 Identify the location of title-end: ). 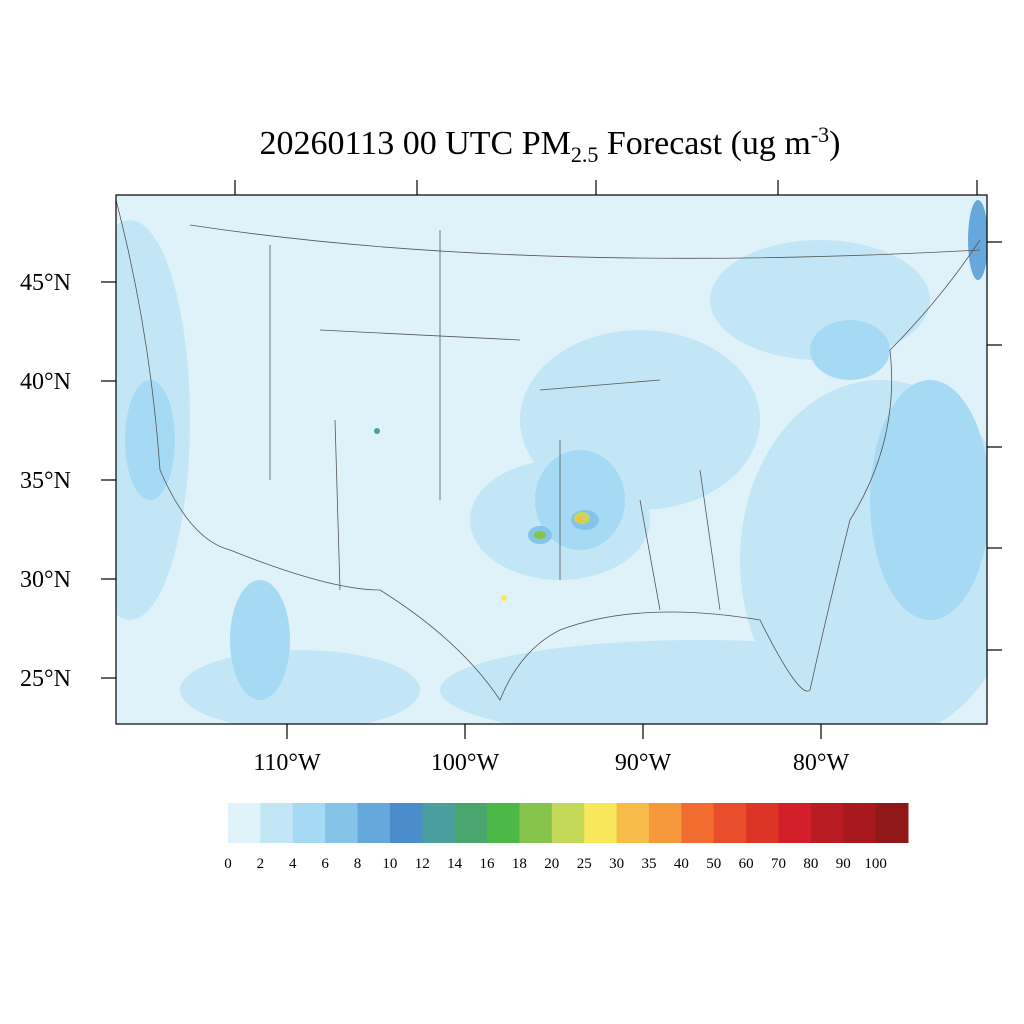
(834, 143).